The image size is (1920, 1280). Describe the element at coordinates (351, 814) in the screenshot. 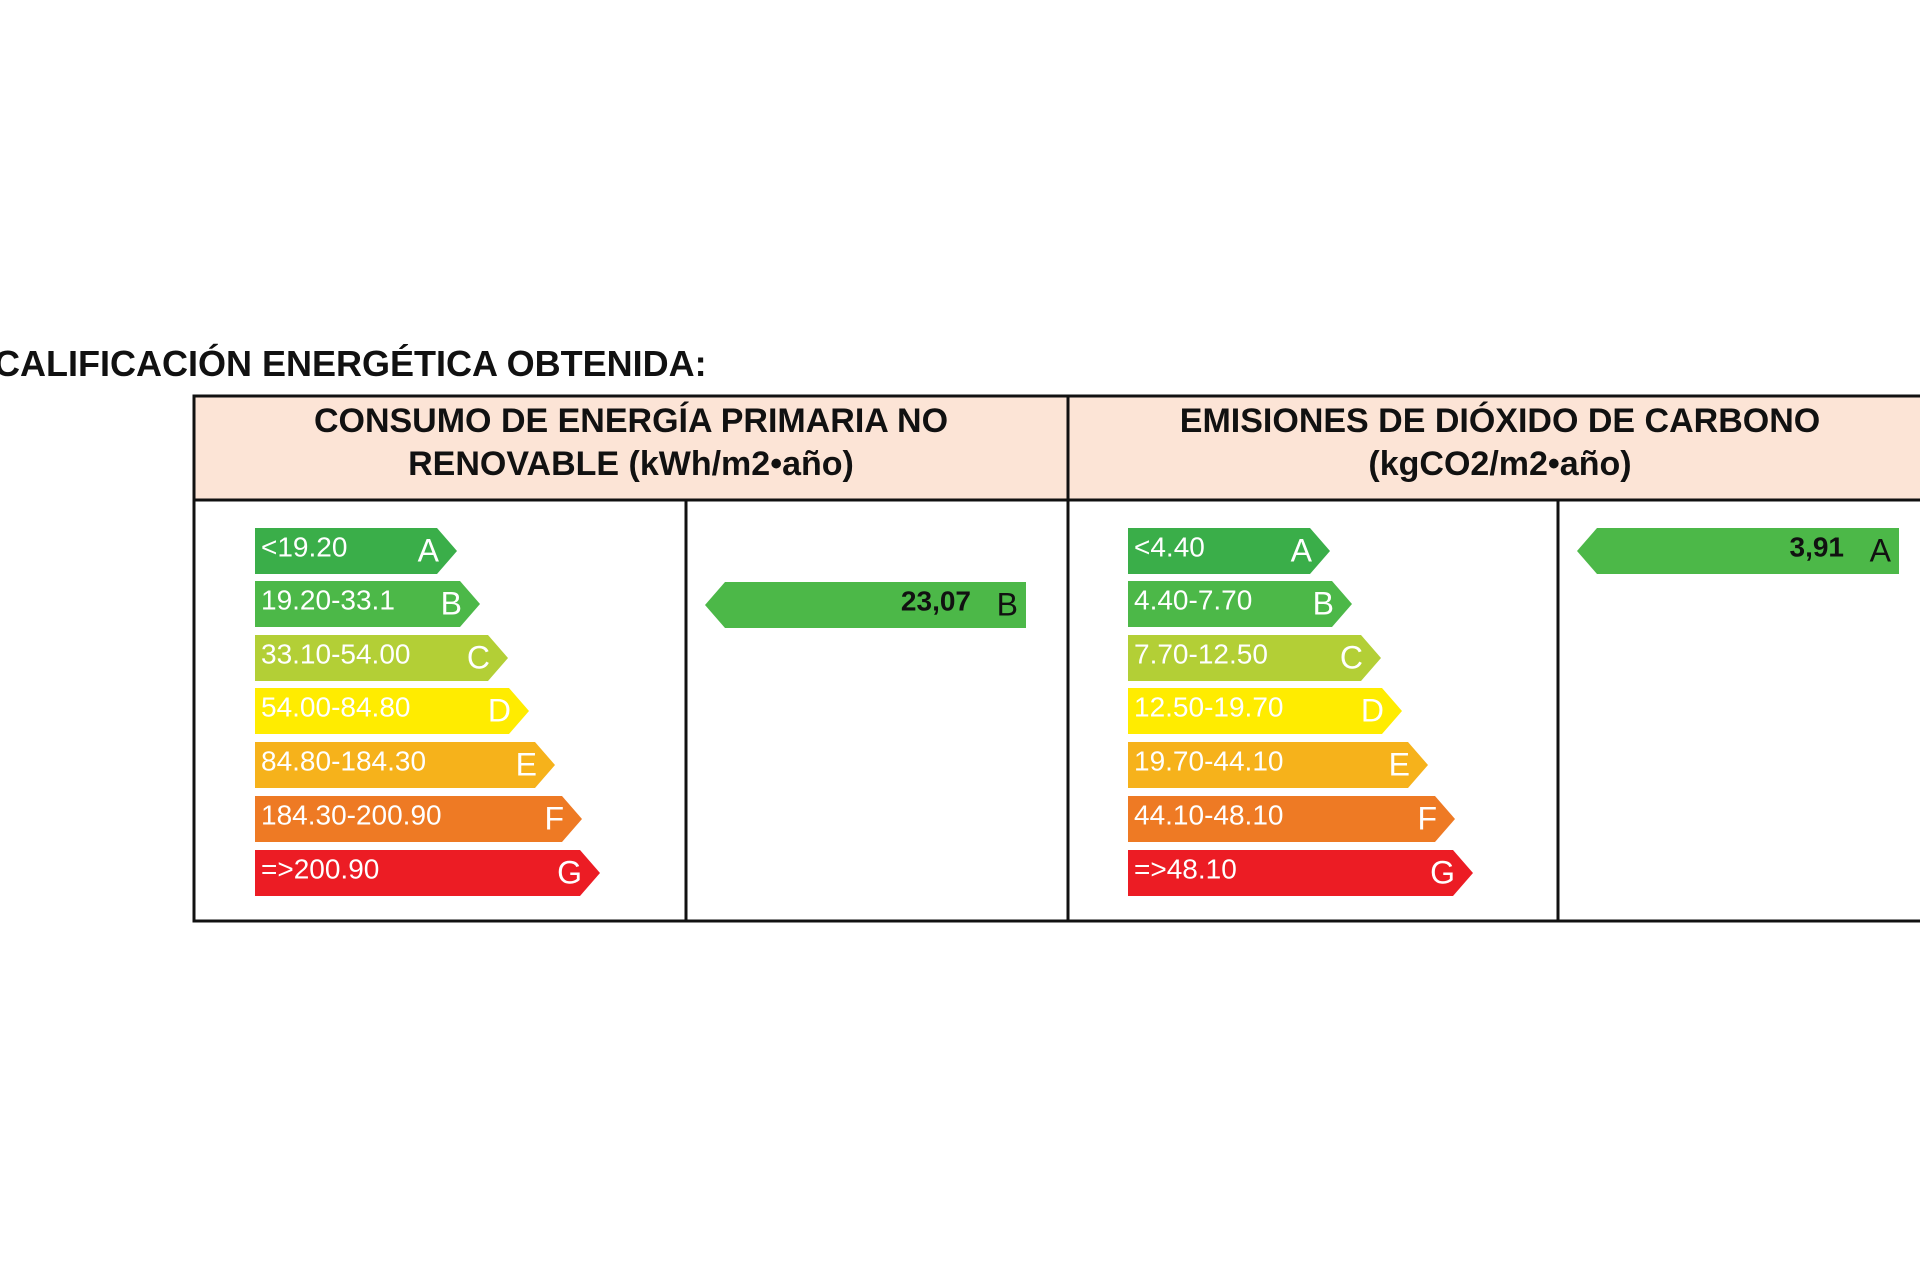

I see `scale-range: 184.30-200.90` at that location.